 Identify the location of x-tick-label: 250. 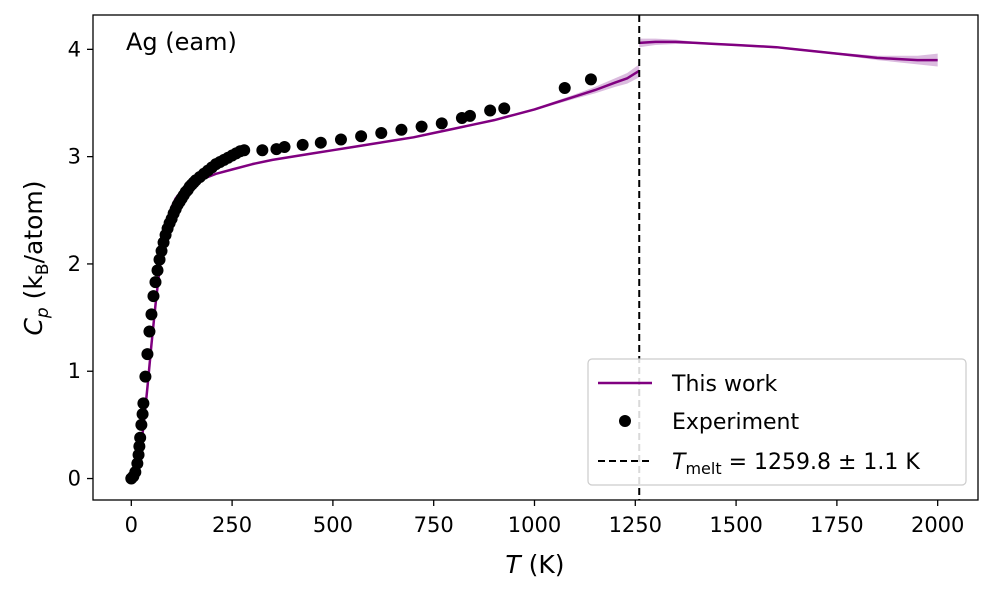
(232, 525).